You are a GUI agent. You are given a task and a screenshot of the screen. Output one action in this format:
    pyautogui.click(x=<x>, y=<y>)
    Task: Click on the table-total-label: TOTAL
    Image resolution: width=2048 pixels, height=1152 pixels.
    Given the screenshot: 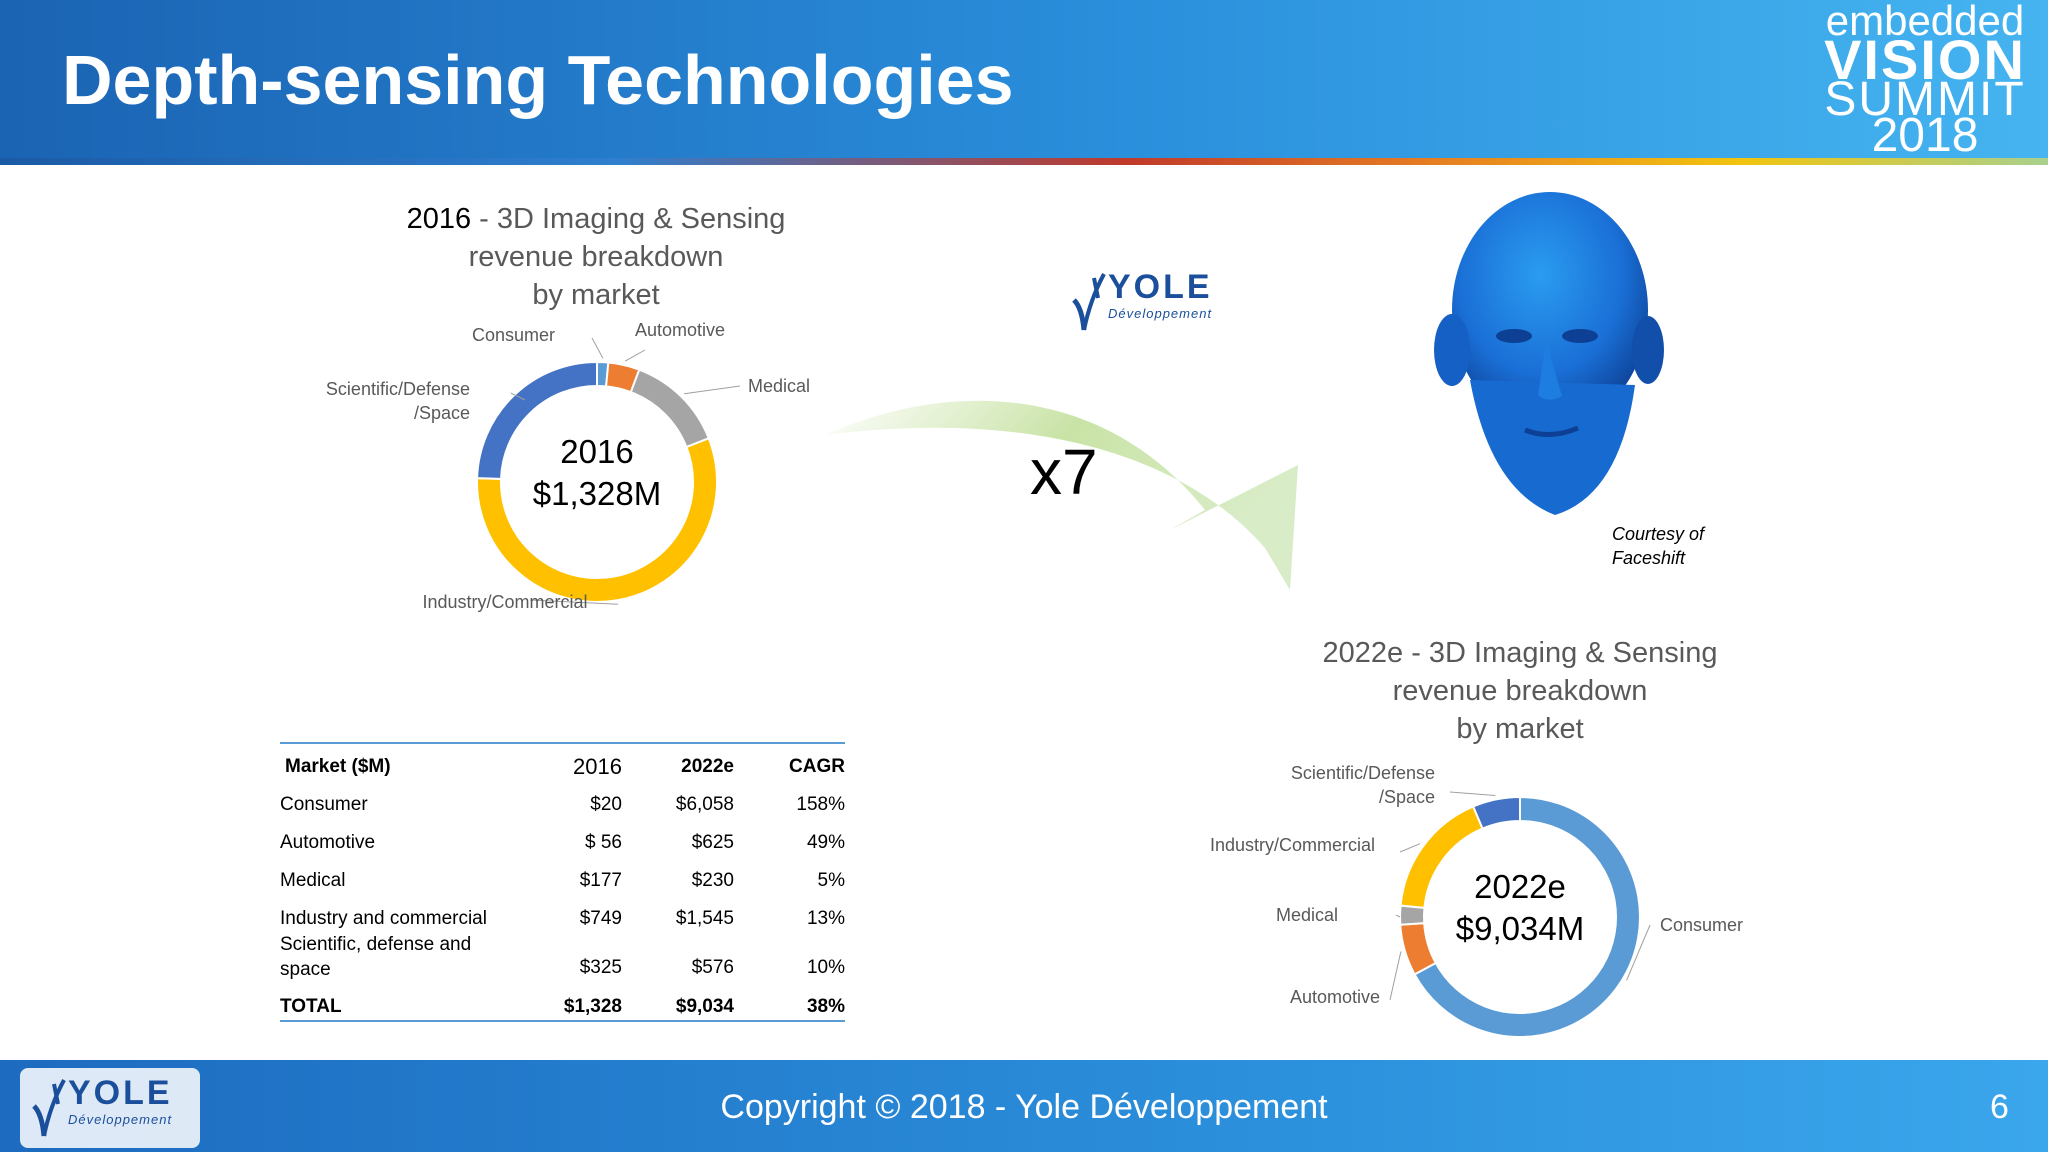 What is the action you would take?
    pyautogui.click(x=311, y=1006)
    